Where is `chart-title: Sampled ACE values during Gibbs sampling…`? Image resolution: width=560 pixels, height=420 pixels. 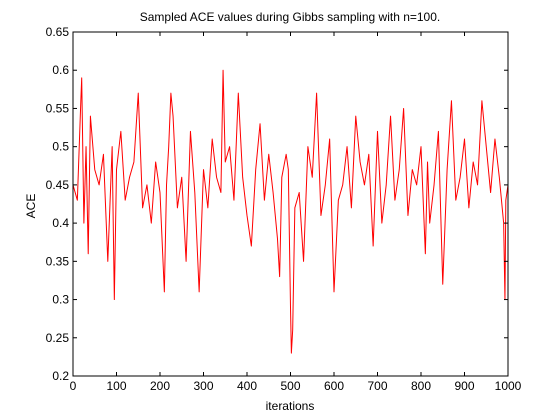
chart-title: Sampled ACE values during Gibbs sampling… is located at coordinates (290, 17).